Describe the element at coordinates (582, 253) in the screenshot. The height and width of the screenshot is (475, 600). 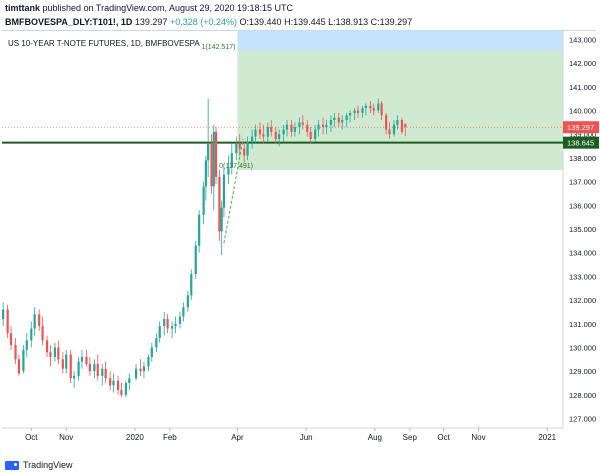
I see `y-tick-label: 134.000` at that location.